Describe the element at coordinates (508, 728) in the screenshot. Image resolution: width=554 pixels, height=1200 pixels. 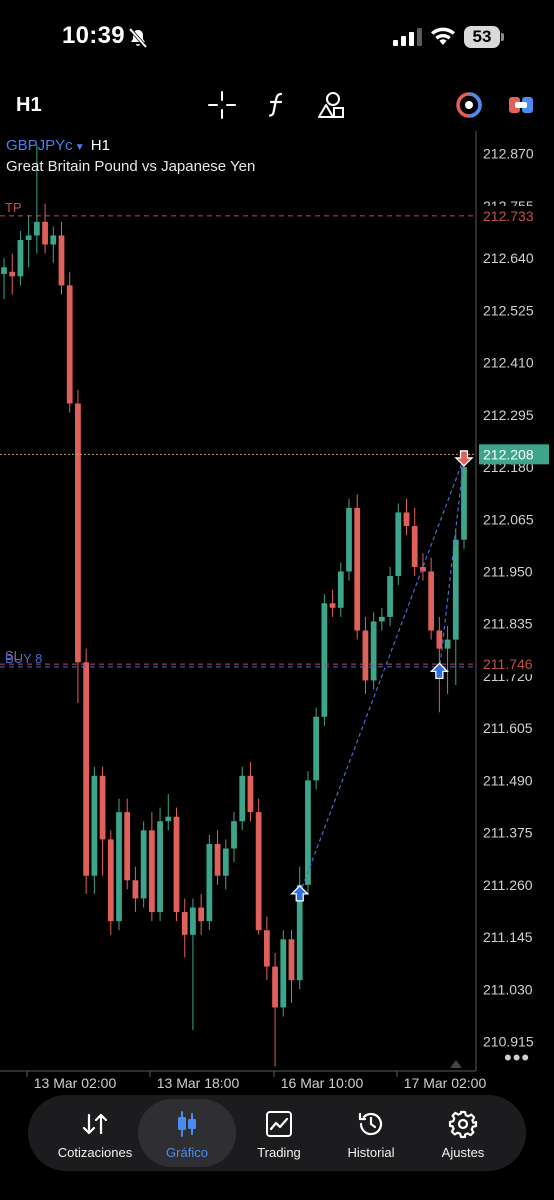
I see `price-tick-label: 211.605` at that location.